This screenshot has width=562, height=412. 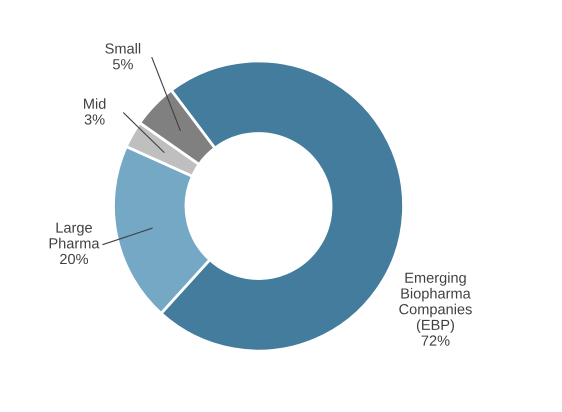 I want to click on data-label: 5%, so click(x=122, y=64).